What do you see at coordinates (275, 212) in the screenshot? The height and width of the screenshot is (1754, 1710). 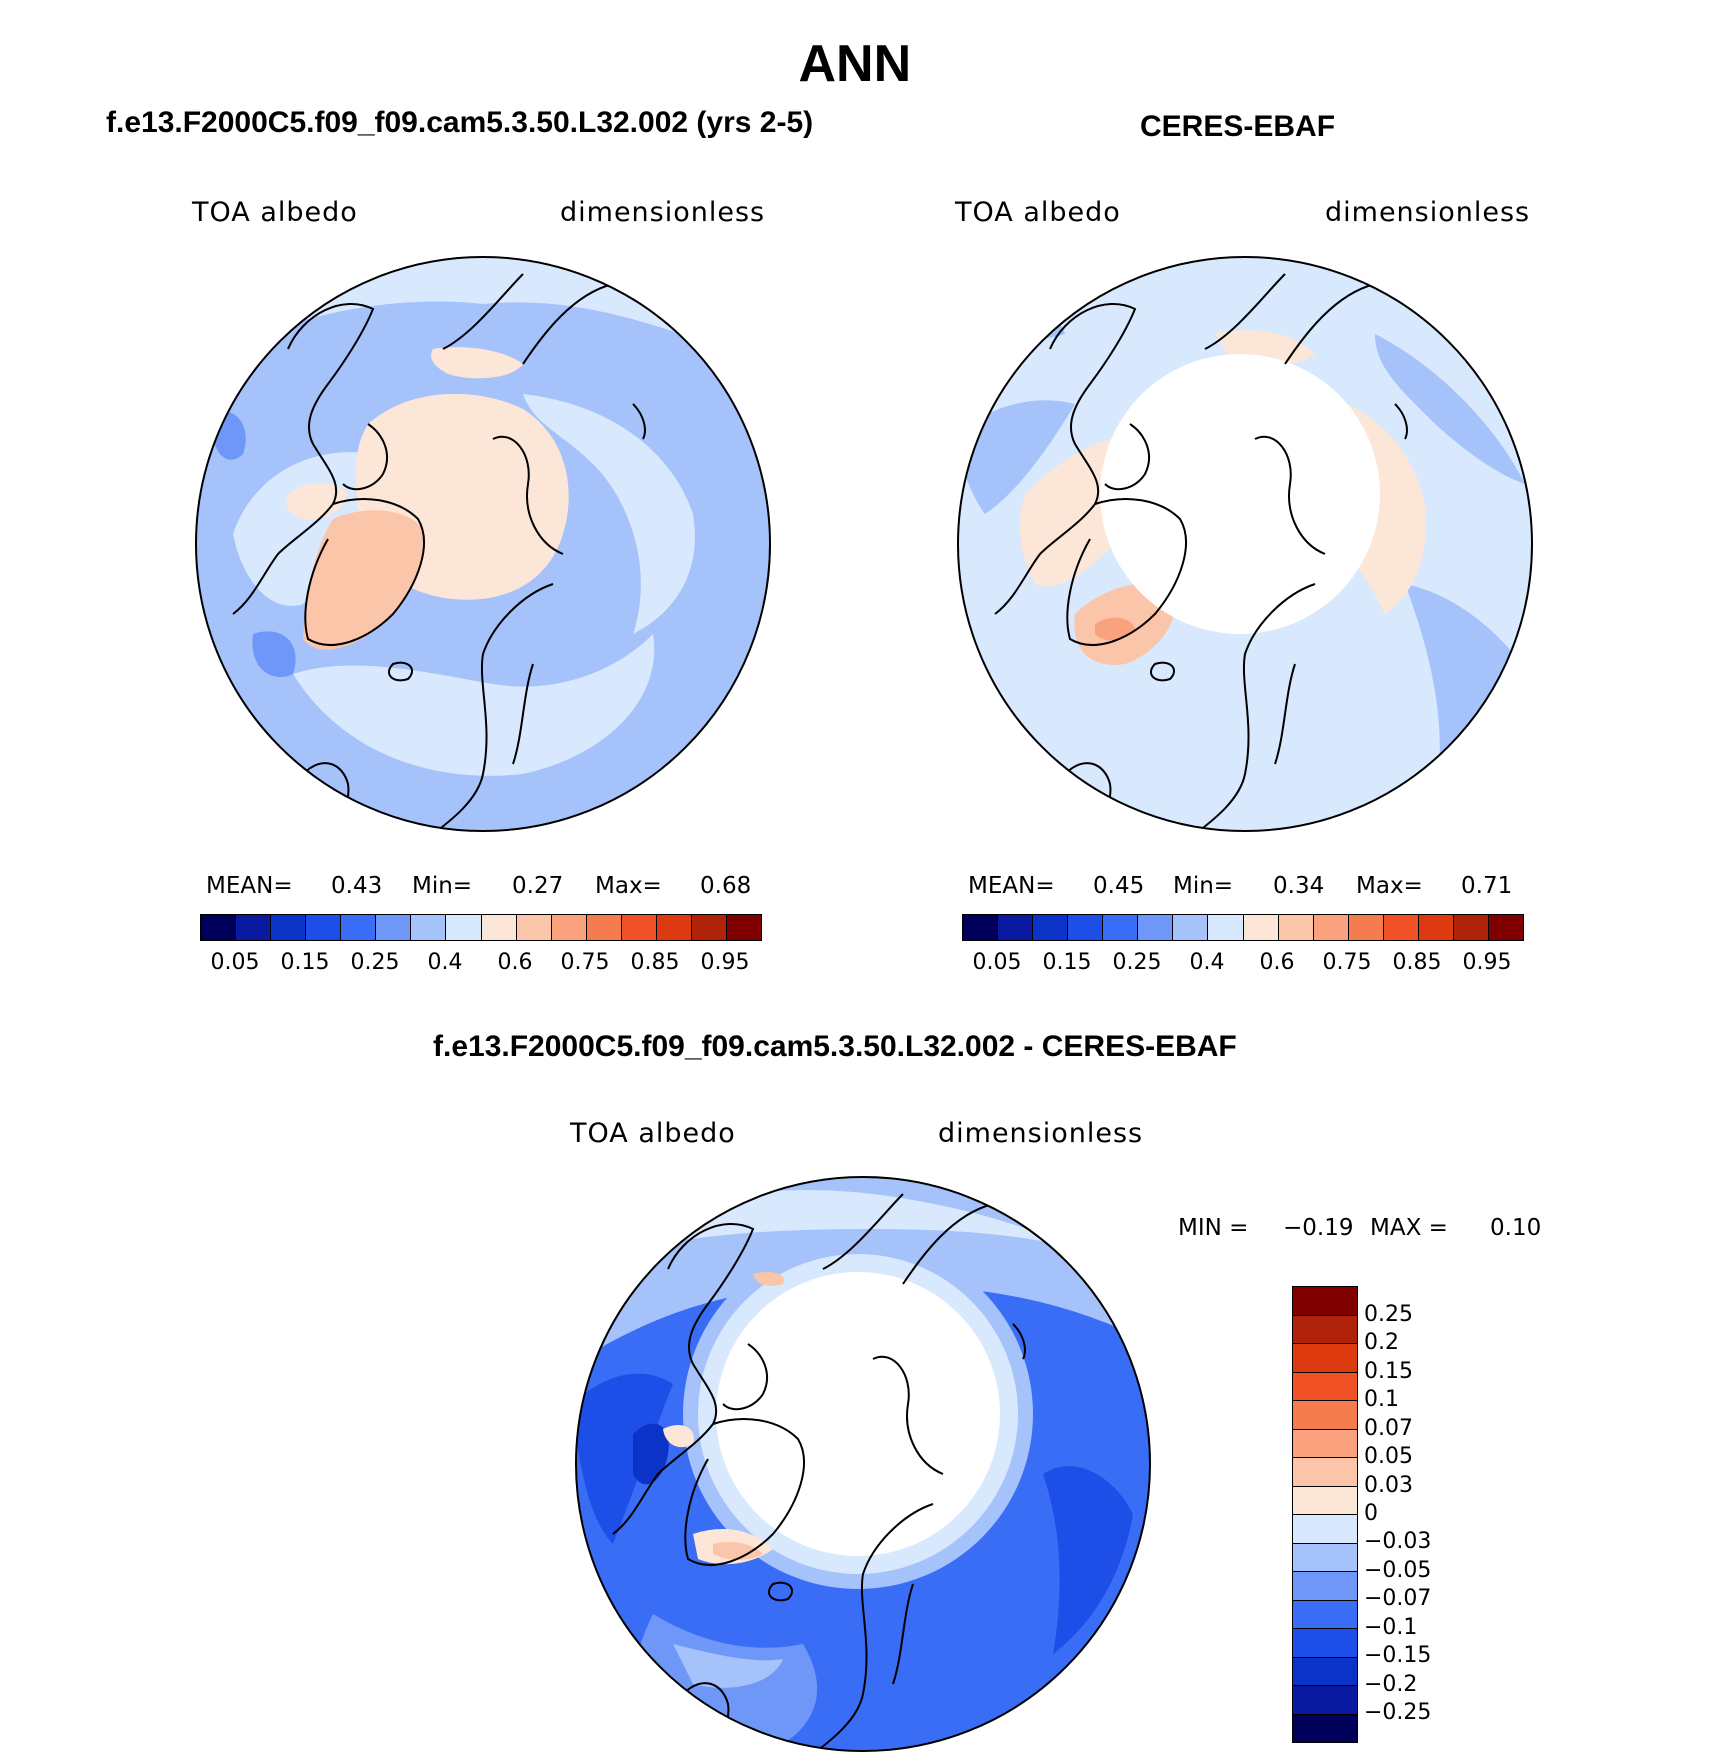 I see `model-variable-label: TOA albedo` at bounding box center [275, 212].